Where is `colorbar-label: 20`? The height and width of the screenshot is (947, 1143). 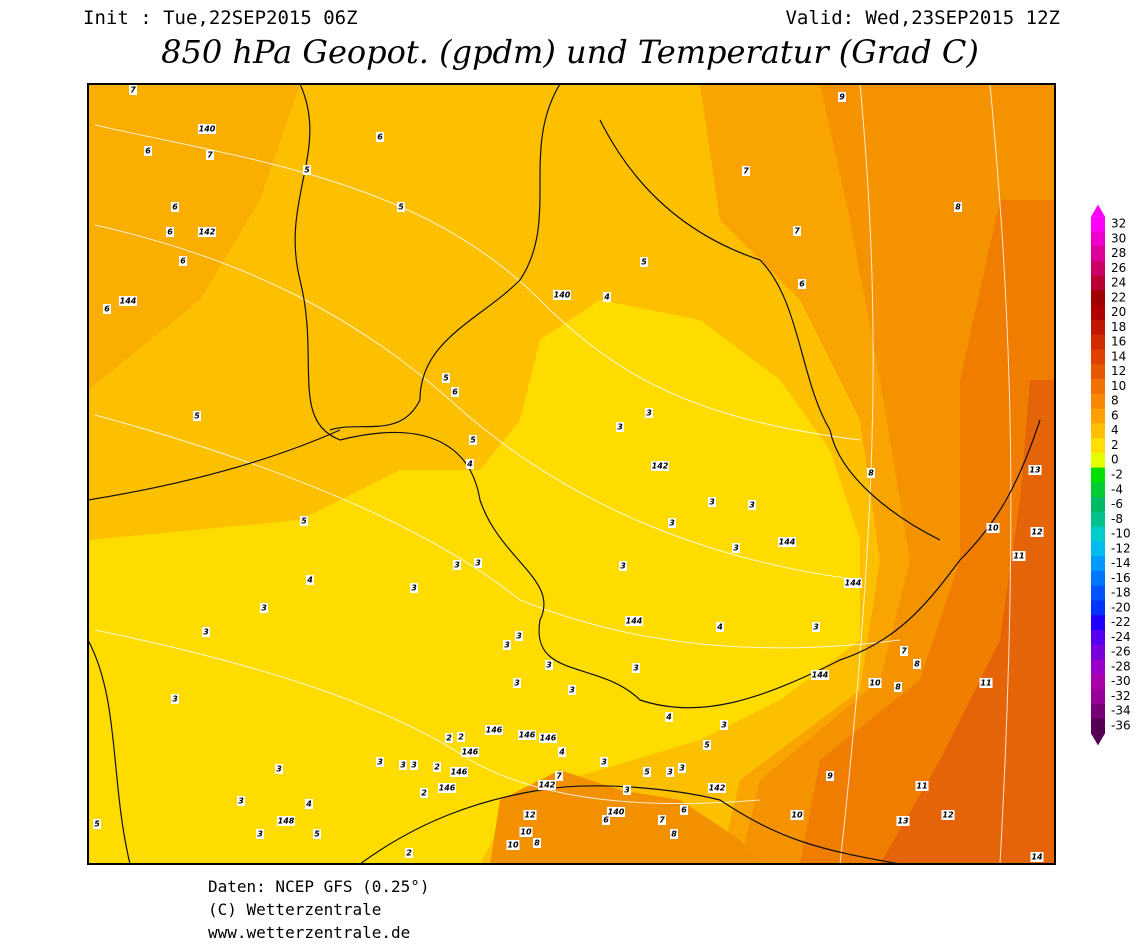
colorbar-label: 20 is located at coordinates (1118, 312).